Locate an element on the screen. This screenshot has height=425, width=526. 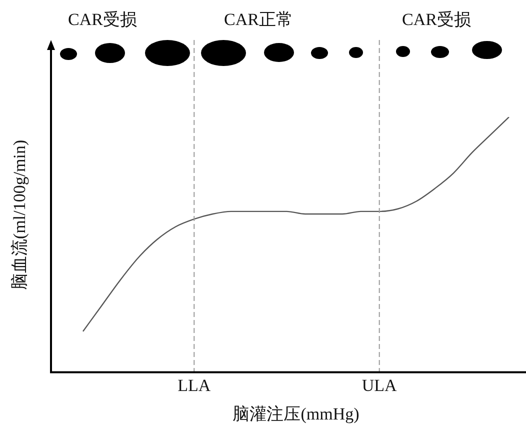
text: CAR正常 is located at coordinates (258, 20).